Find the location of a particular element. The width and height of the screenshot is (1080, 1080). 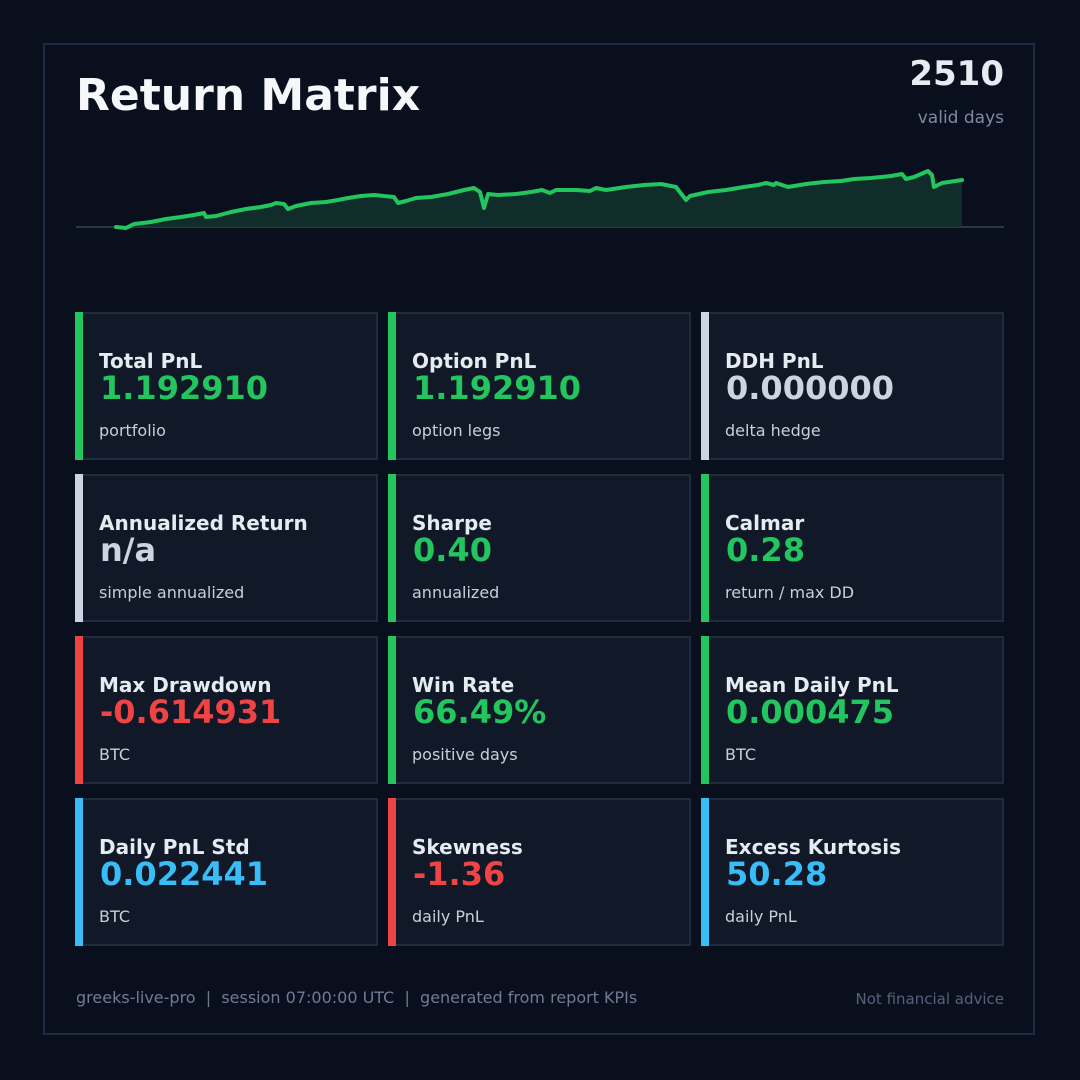

kpi-value: 50.28 is located at coordinates (777, 874).